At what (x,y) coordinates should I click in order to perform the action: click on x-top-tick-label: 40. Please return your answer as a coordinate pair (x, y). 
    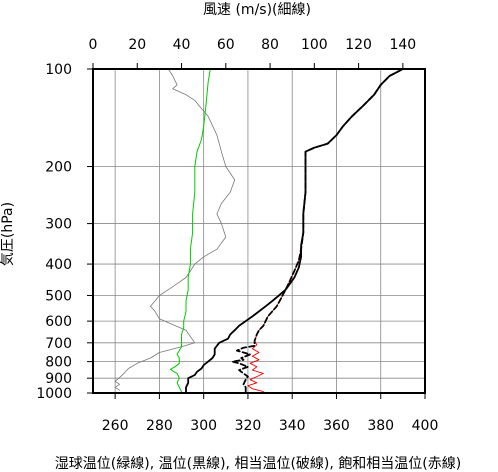
    Looking at the image, I should click on (182, 45).